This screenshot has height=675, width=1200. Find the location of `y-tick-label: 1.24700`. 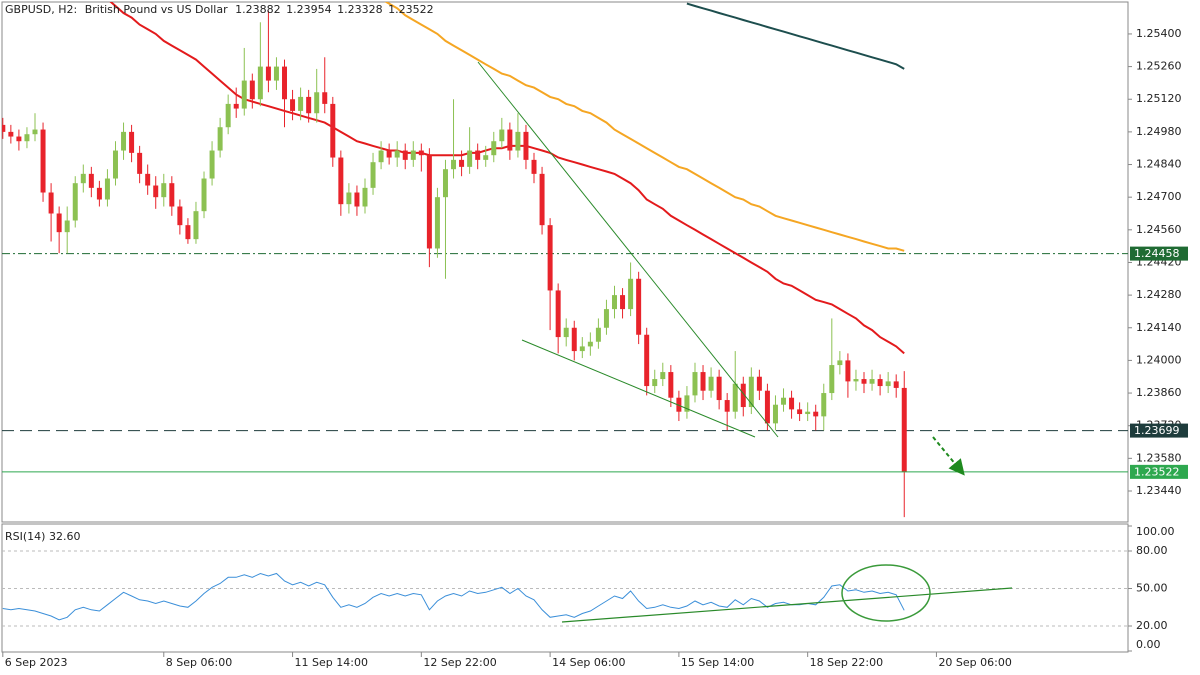

y-tick-label: 1.24700 is located at coordinates (1159, 196).